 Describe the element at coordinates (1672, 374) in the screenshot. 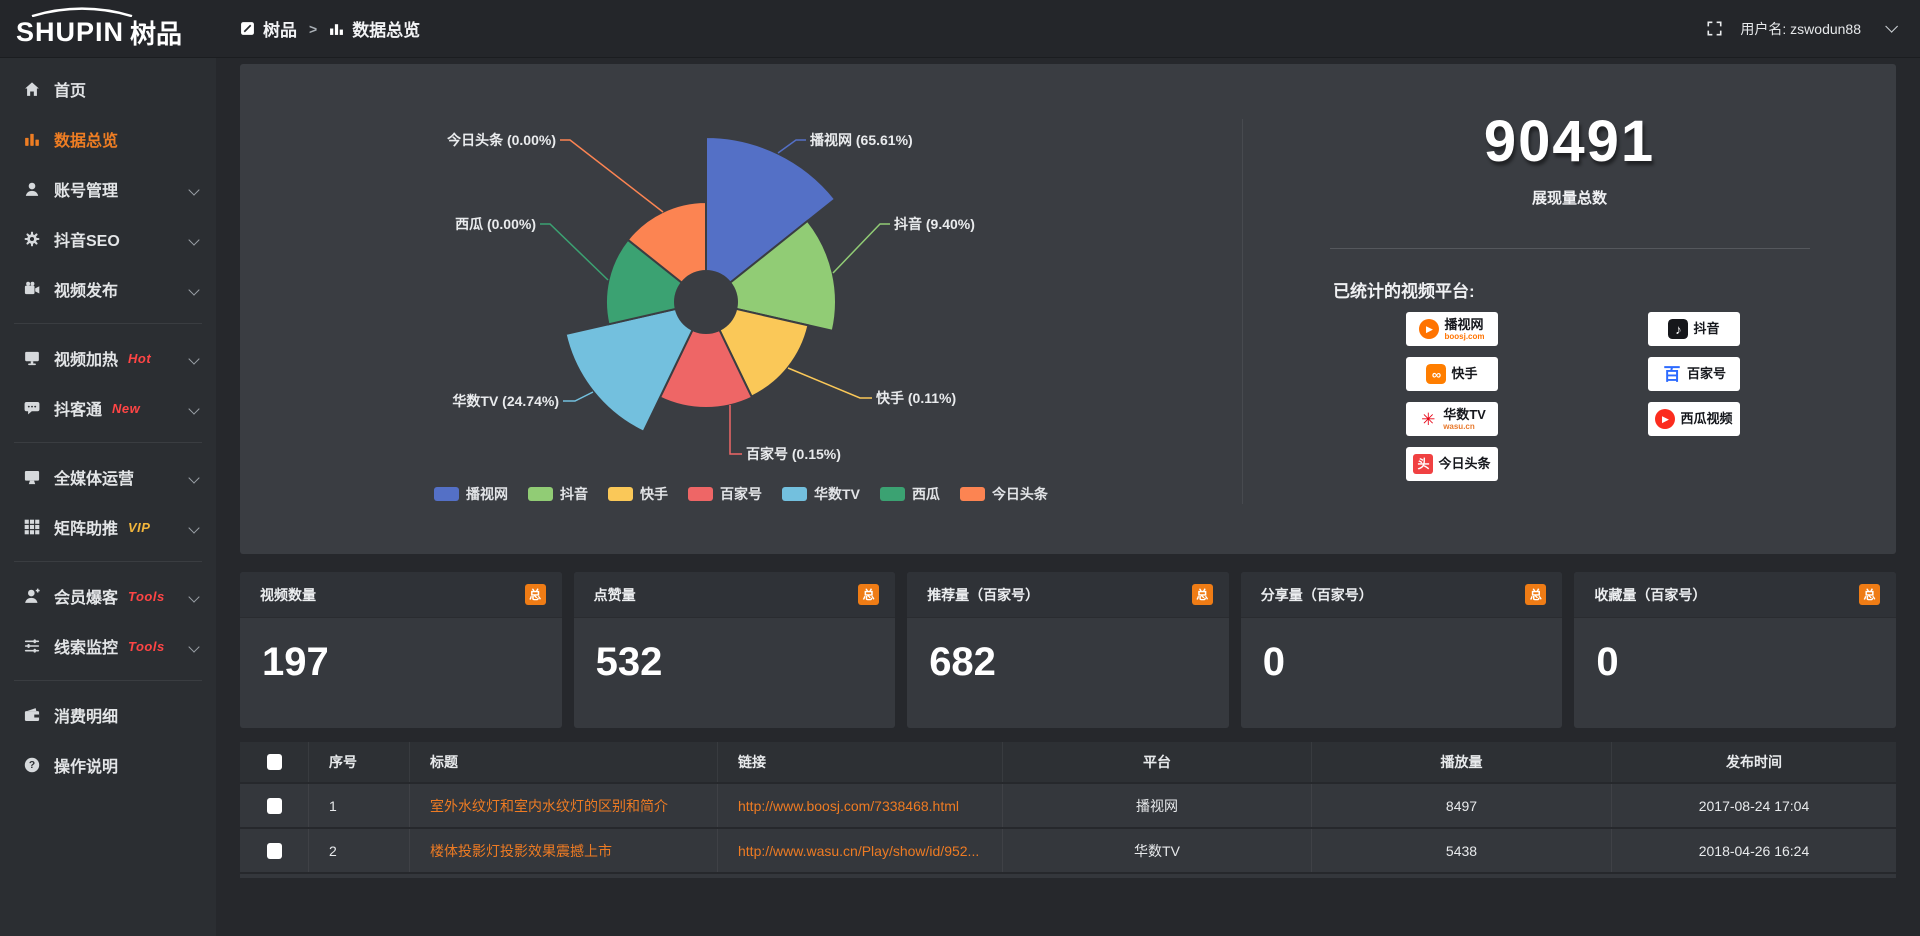

I see `platform-logo-icon: 百` at that location.